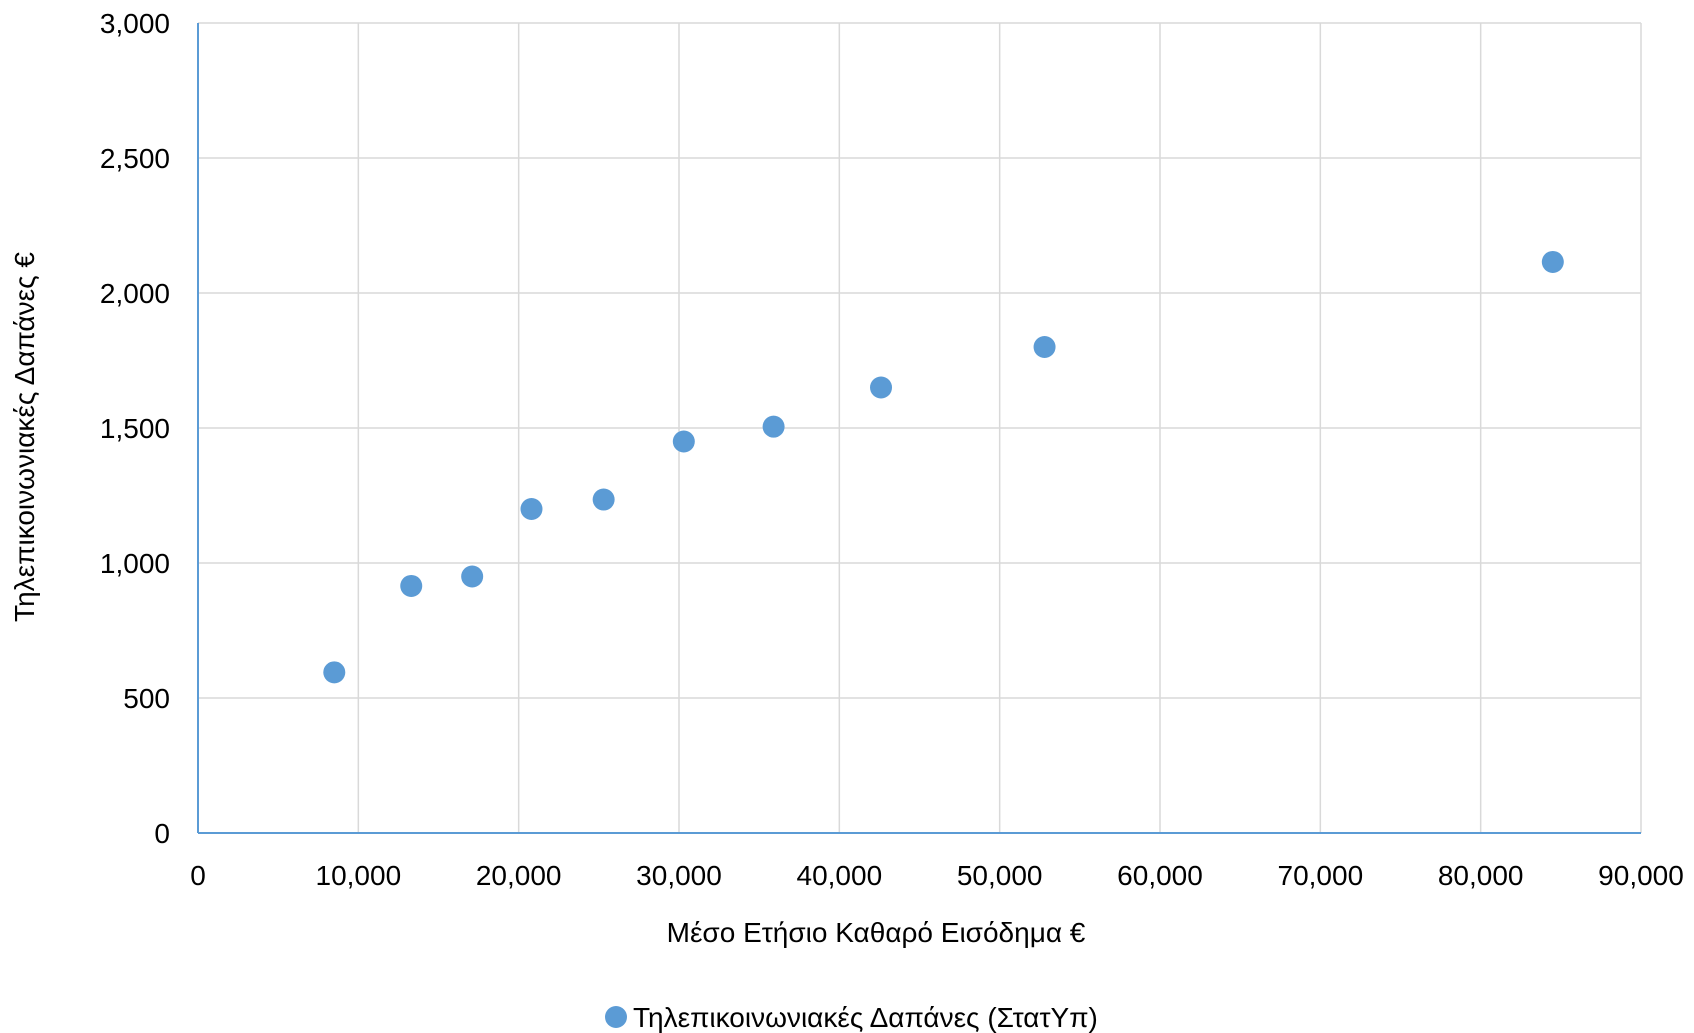 The image size is (1694, 1033). What do you see at coordinates (162, 833) in the screenshot?
I see `y-tick-label: 0` at bounding box center [162, 833].